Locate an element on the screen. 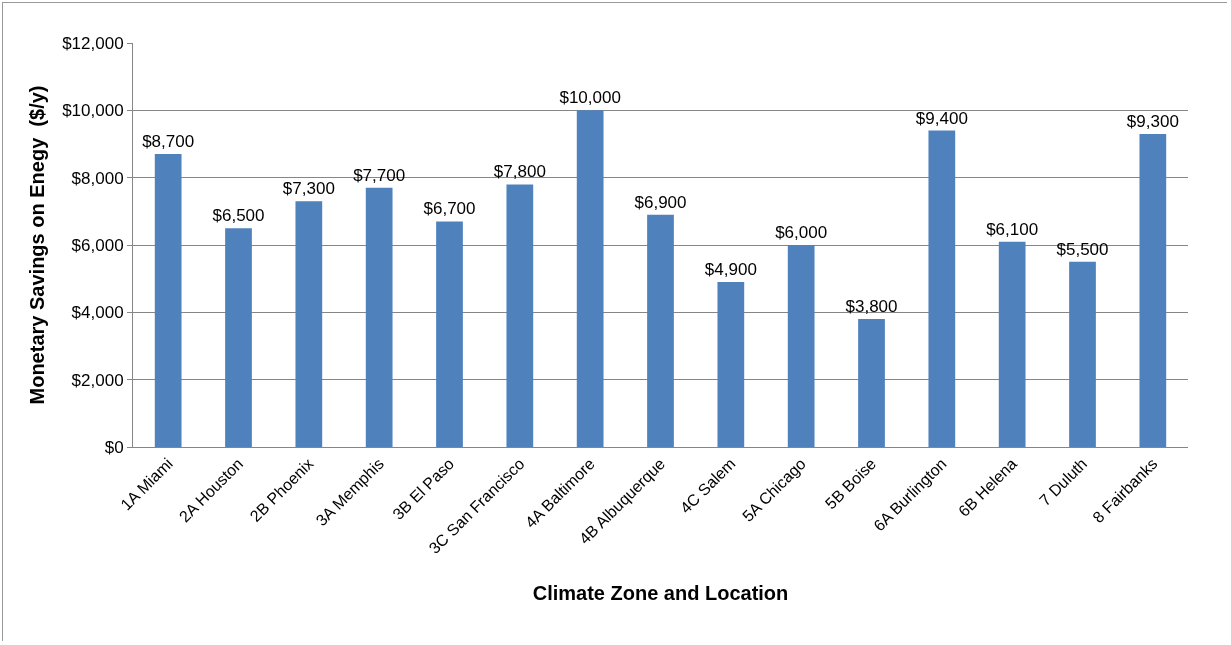 Image resolution: width=1231 pixels, height=645 pixels. data-label: $9,400 is located at coordinates (941, 118).